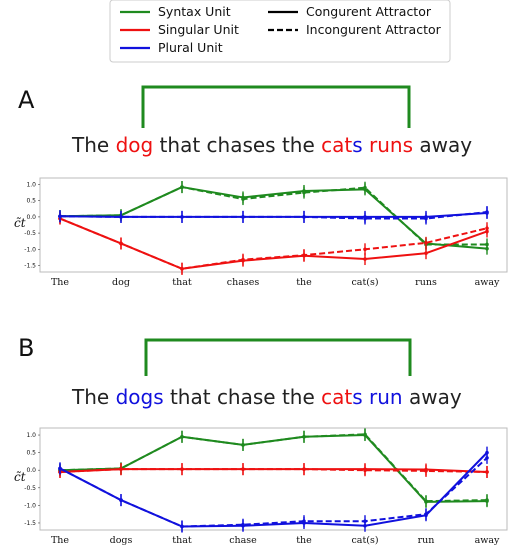 This screenshot has width=516, height=550. What do you see at coordinates (121, 540) in the screenshot?
I see `x-tick-label: dogs` at bounding box center [121, 540].